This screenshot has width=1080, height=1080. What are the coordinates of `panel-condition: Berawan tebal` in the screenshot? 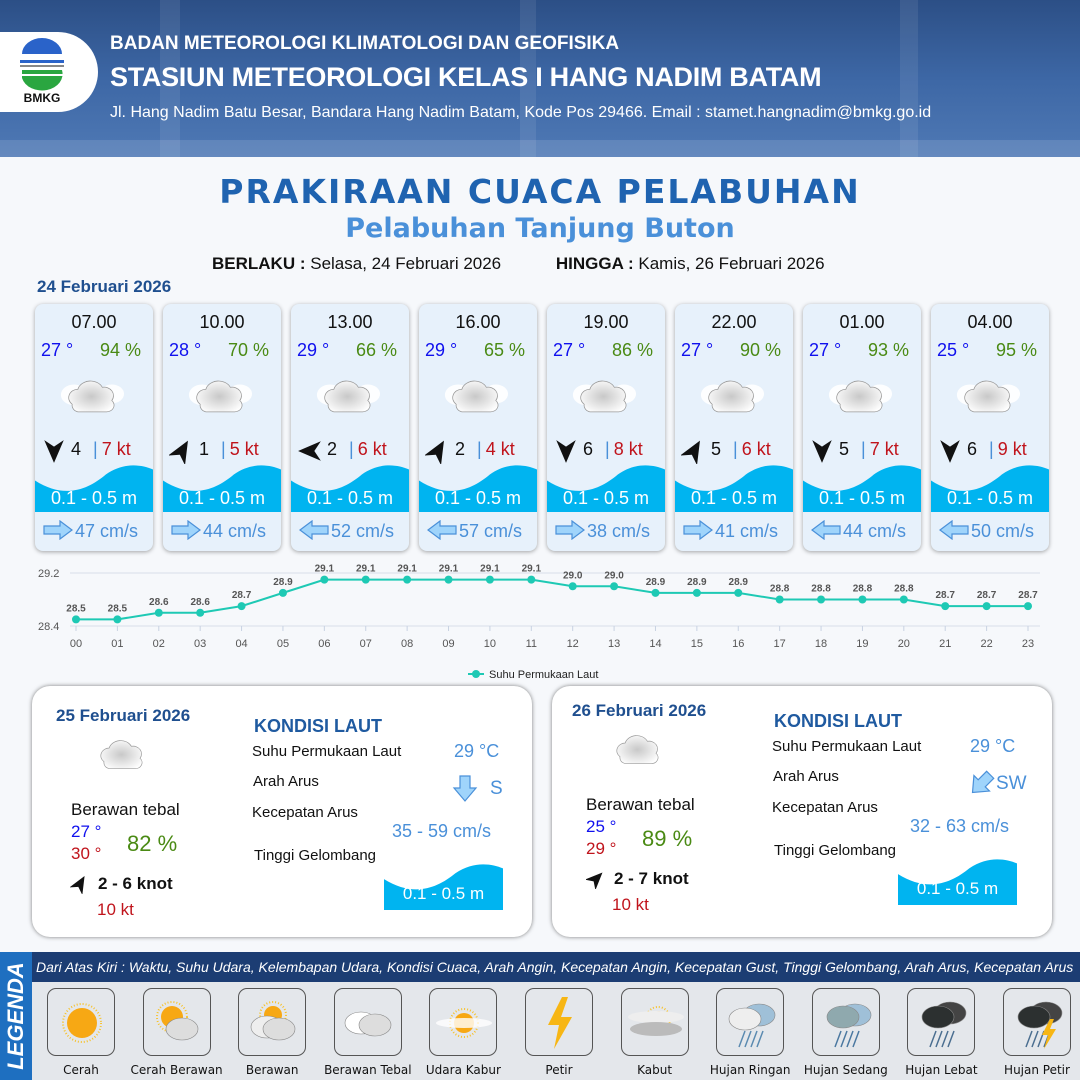 It's located at (125, 809).